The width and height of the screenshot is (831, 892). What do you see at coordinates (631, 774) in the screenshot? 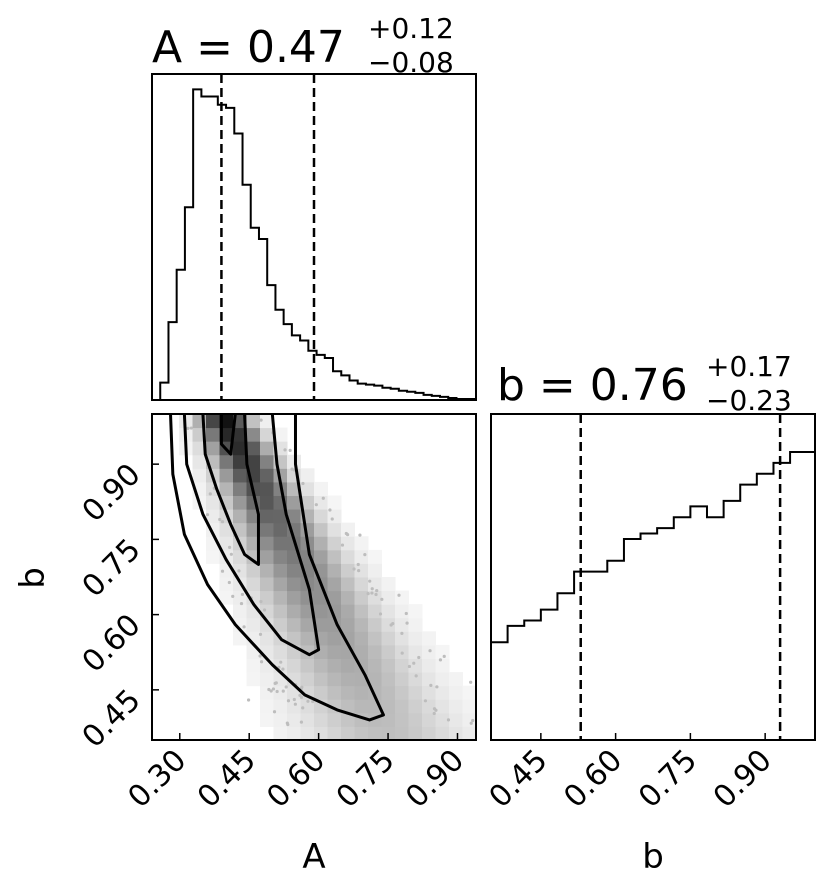
I see `marginal-b-x-ticks: 0.45 0.60 0.75 0.90` at bounding box center [631, 774].